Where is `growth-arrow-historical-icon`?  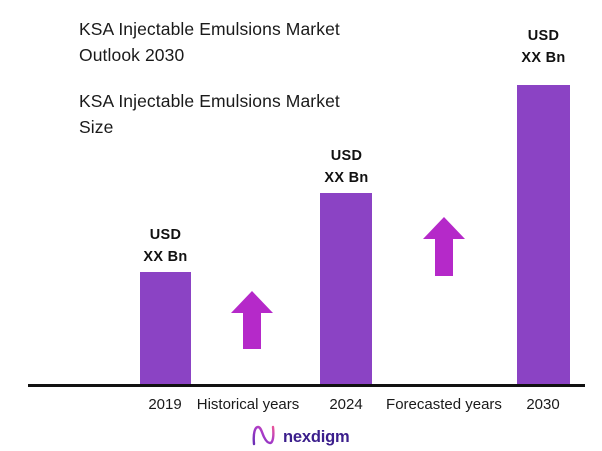 growth-arrow-historical-icon is located at coordinates (252, 320).